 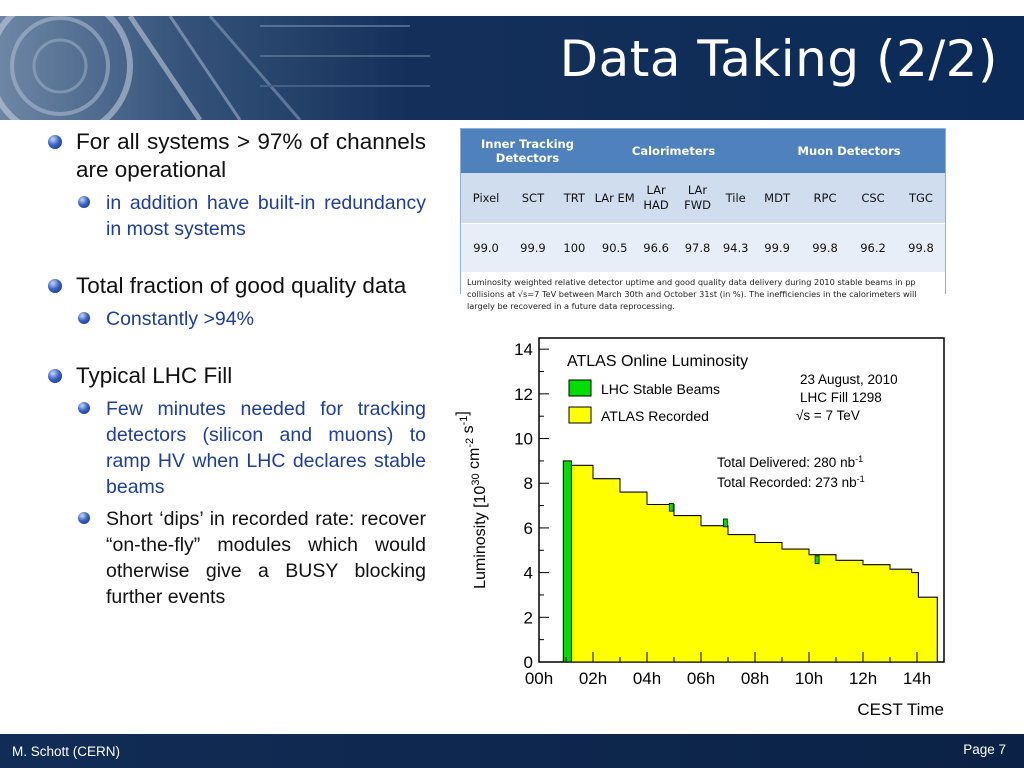 I want to click on x-tick-label: 02h, so click(x=593, y=678).